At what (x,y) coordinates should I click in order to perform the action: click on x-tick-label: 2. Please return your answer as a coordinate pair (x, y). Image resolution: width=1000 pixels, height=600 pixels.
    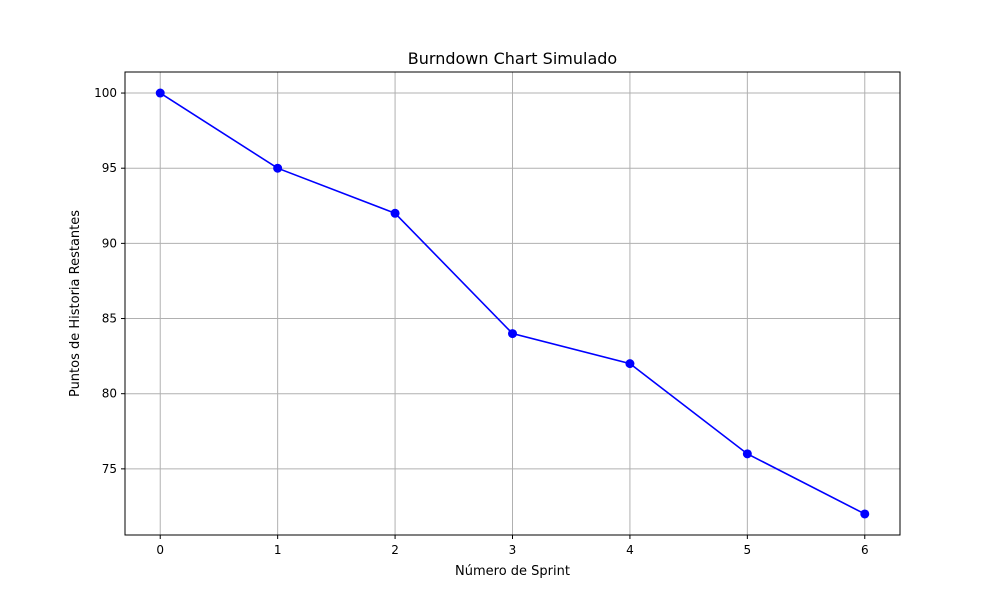
    Looking at the image, I should click on (395, 550).